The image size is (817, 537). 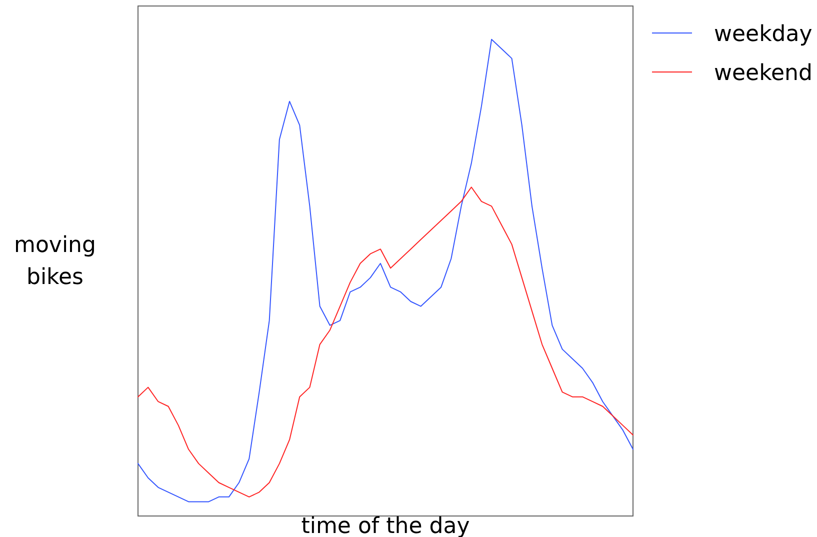 What do you see at coordinates (55, 261) in the screenshot?
I see `y-axis-title: moving bikes` at bounding box center [55, 261].